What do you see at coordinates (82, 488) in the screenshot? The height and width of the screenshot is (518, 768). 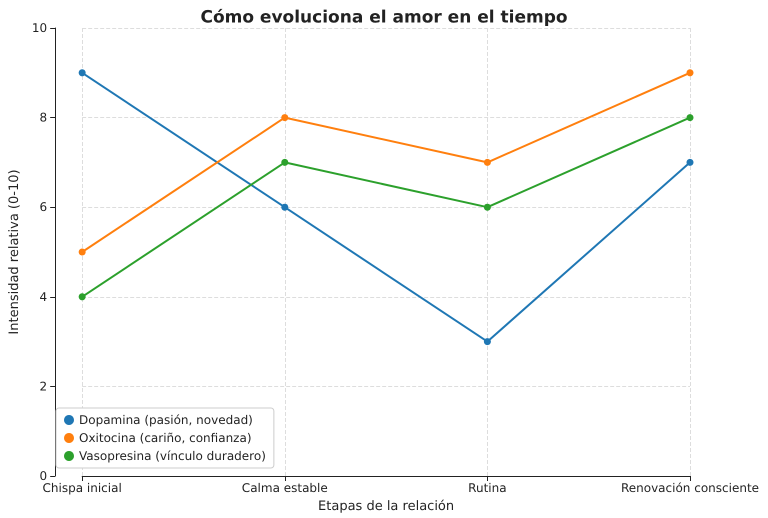 I see `x-tick-label: Chispa inicial` at bounding box center [82, 488].